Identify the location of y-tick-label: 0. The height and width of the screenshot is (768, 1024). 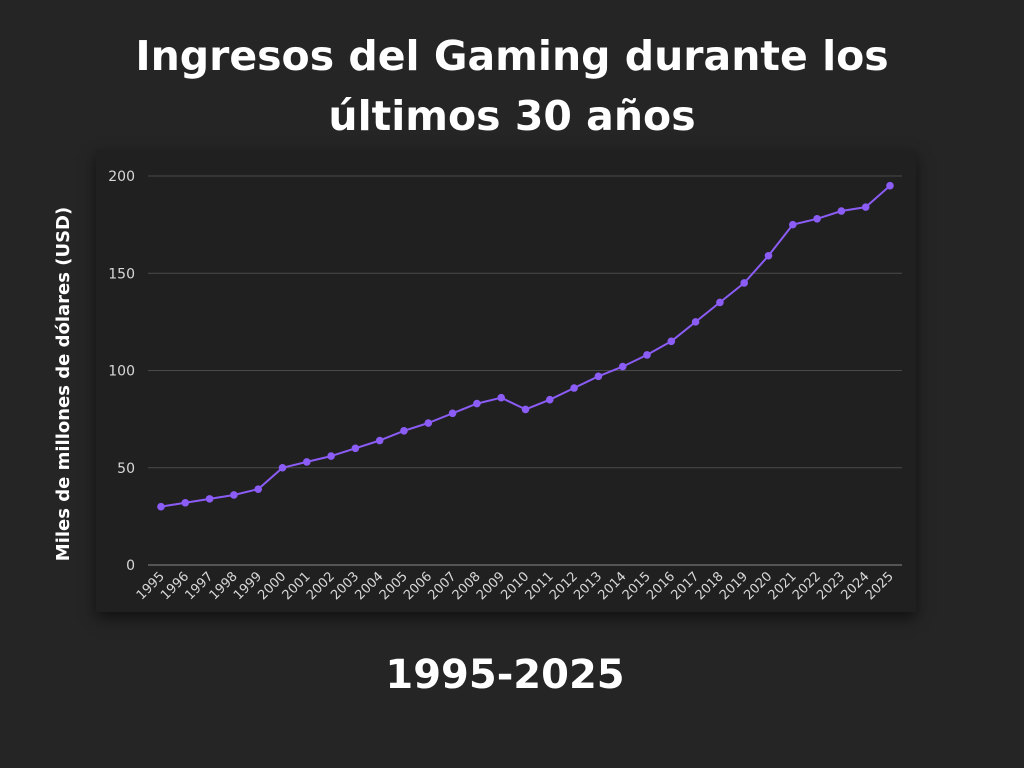
(130, 566).